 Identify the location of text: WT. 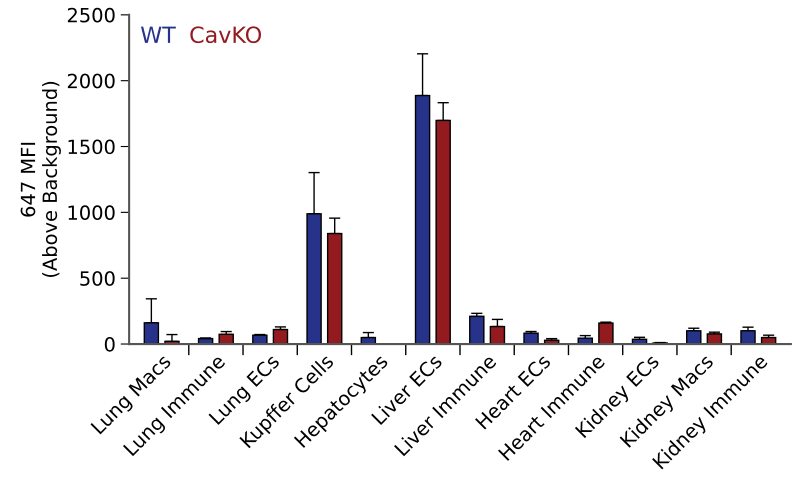
(158, 34).